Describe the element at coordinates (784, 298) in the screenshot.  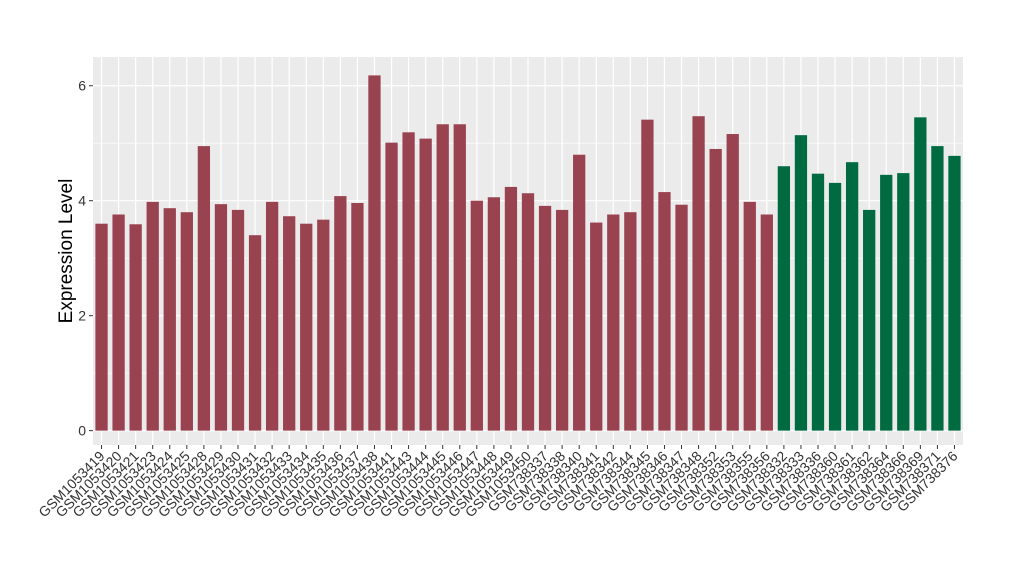
I see `bar-GSM738332` at that location.